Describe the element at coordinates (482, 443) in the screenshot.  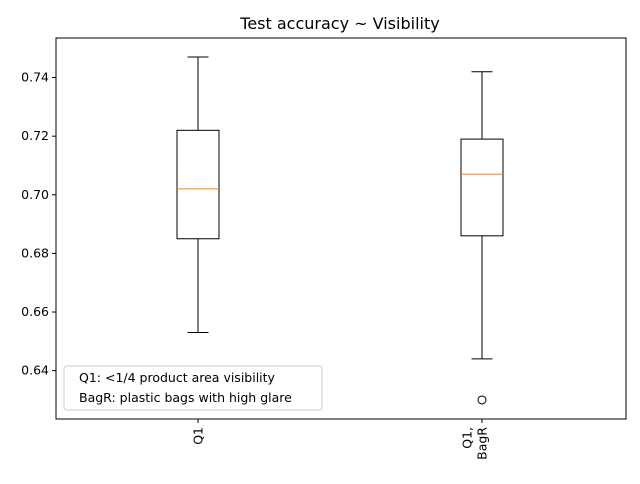
I see `x-tick-label: BagR` at that location.